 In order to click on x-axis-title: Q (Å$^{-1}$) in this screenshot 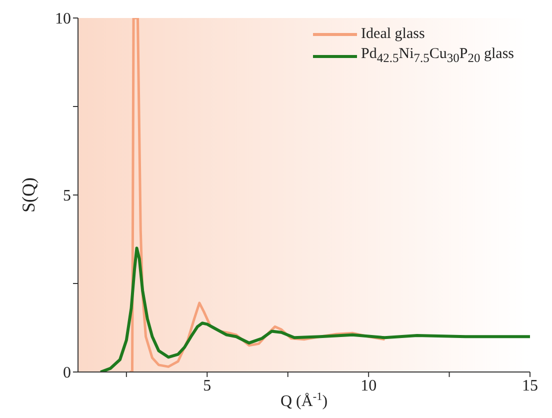, I will do `click(304, 400)`.